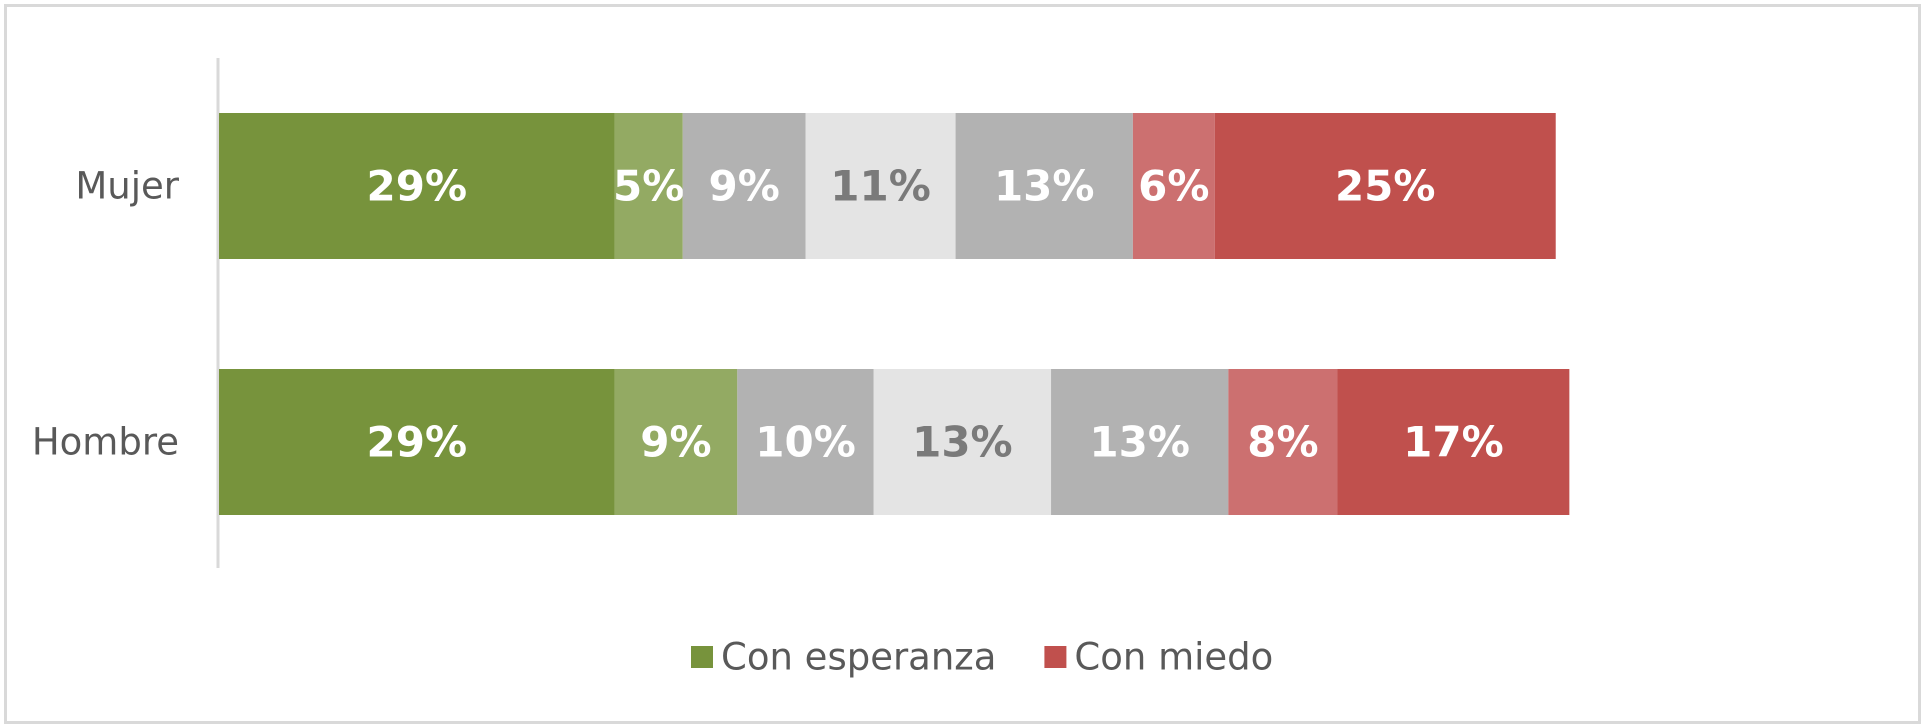 This screenshot has width=1925, height=728. I want to click on legend-swatch-con-miedo, so click(1055, 657).